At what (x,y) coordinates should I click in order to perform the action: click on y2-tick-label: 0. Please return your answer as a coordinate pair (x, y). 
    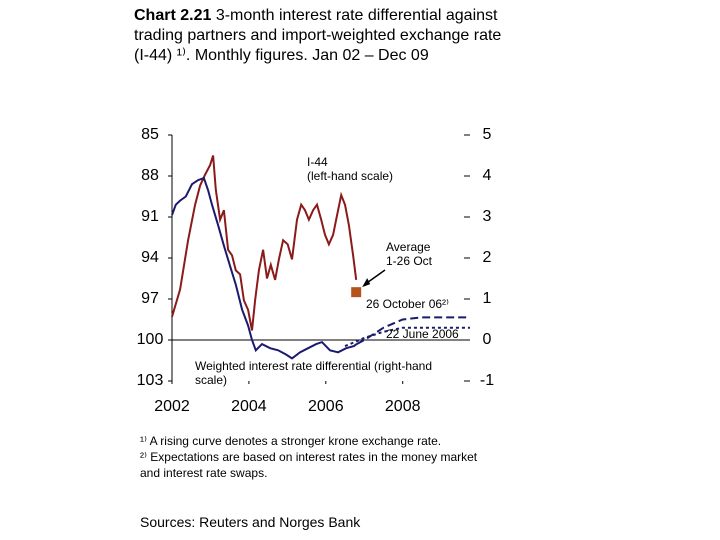
    Looking at the image, I should click on (487, 339).